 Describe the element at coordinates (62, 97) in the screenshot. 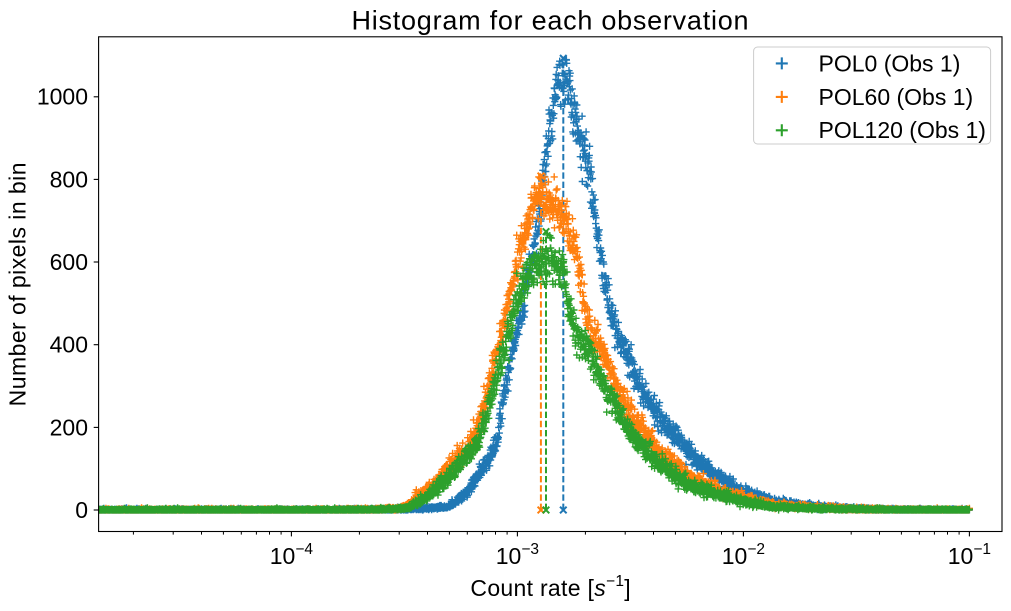

I see `svg-text: 1000` at that location.